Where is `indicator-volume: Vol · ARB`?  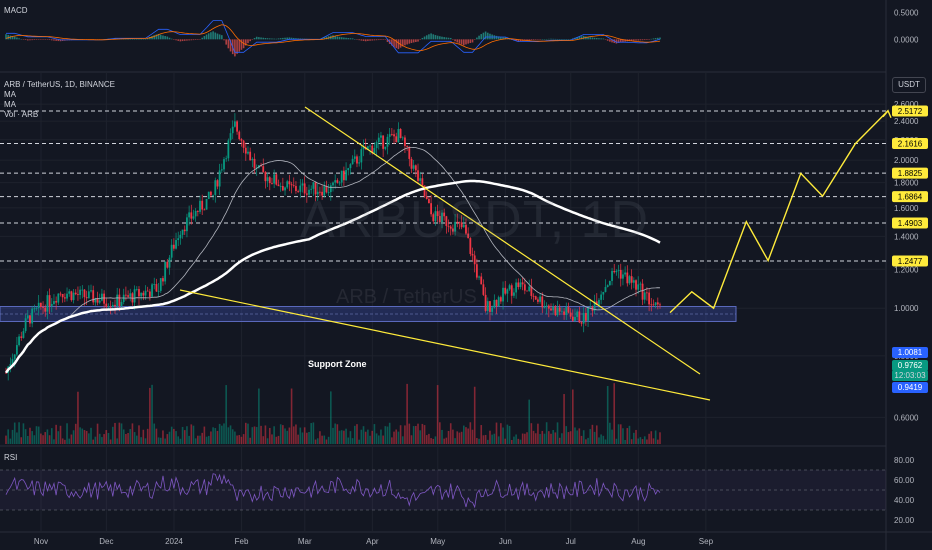
indicator-volume: Vol · ARB is located at coordinates (21, 114).